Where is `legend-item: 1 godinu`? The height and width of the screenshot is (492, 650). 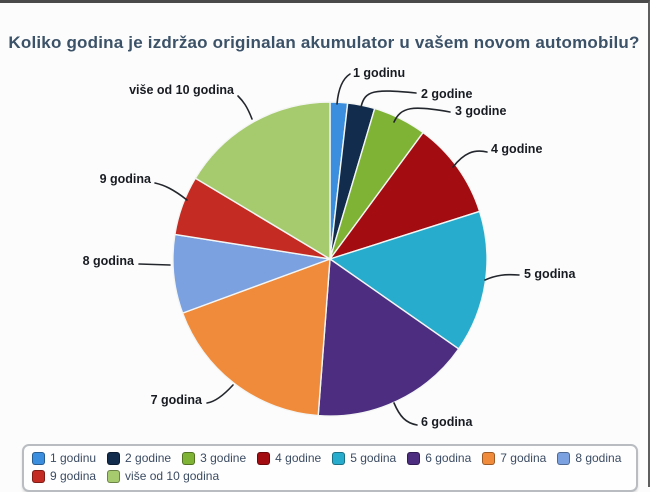
legend-item: 1 godinu is located at coordinates (64, 458).